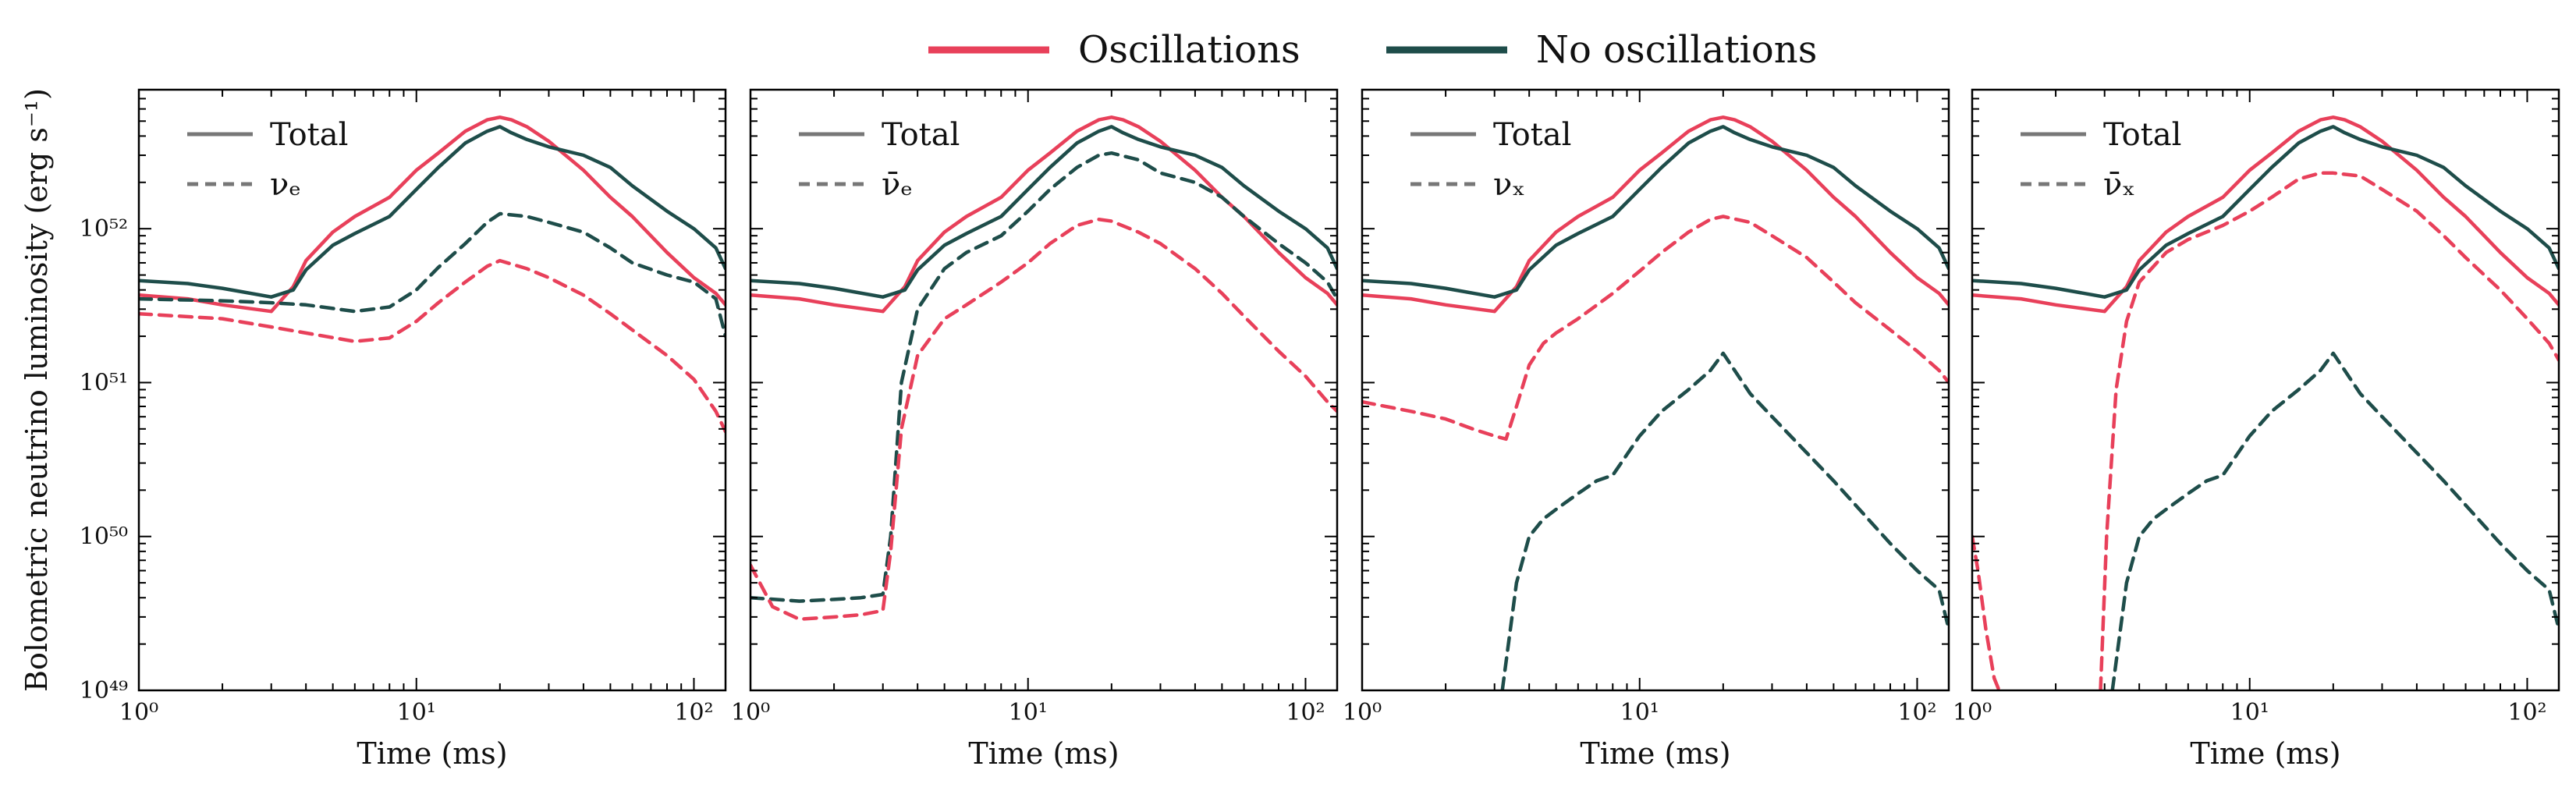  I want to click on legend-label-species: νₓ, so click(1509, 185).